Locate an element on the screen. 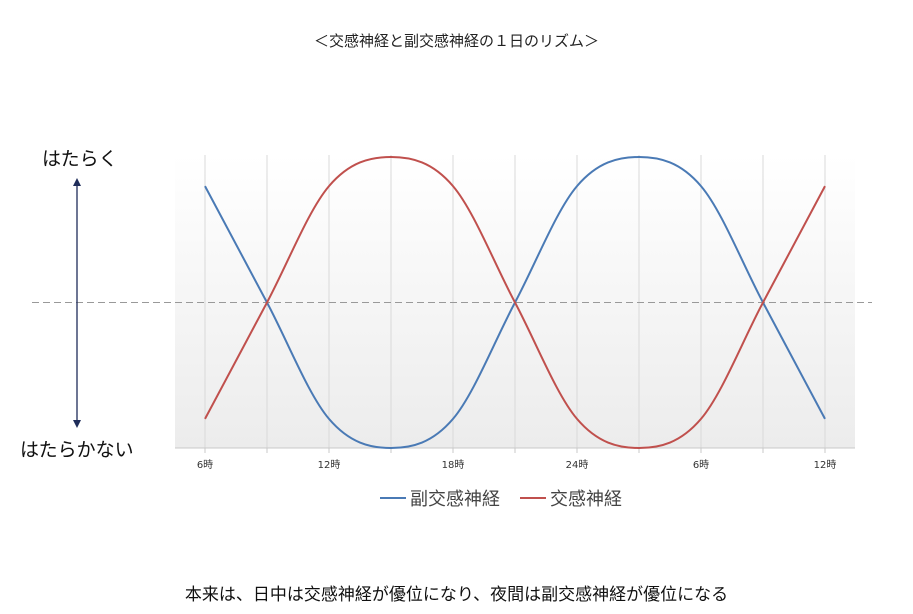 This screenshot has width=913, height=614. caption: 本来は、日中は交感神経が優位になり、夜間は副交感神経が優位になる is located at coordinates (456, 595).